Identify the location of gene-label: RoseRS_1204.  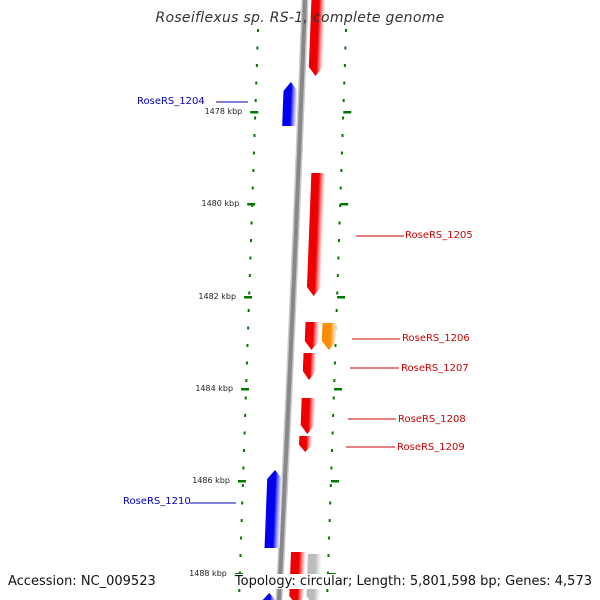
(171, 101).